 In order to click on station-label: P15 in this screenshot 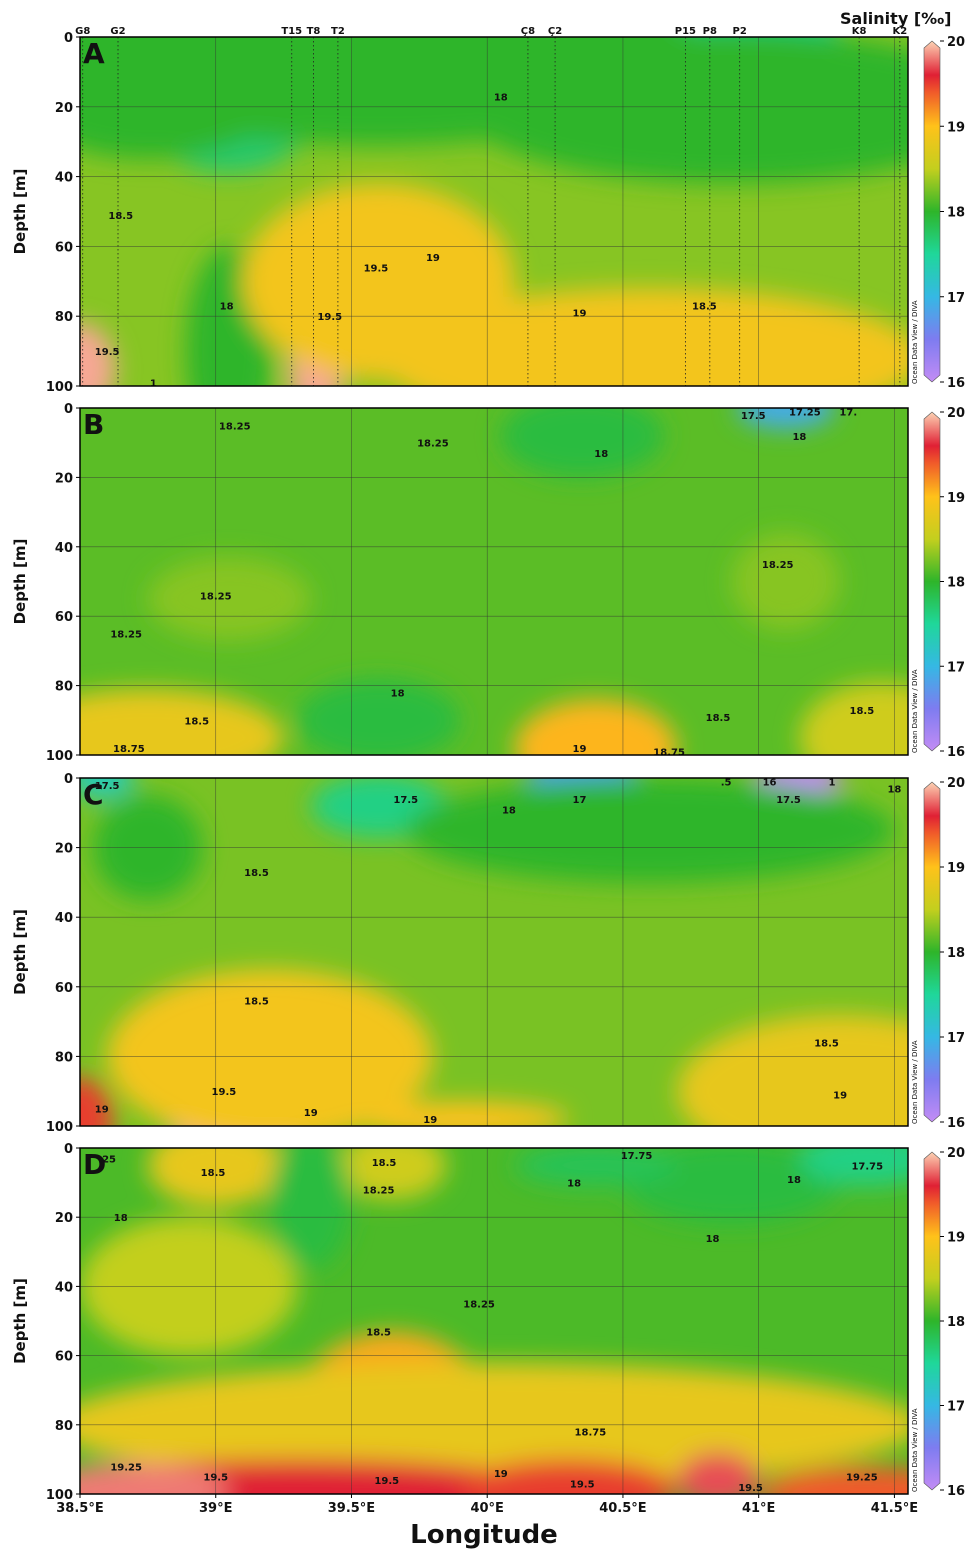, I will do `click(685, 31)`.